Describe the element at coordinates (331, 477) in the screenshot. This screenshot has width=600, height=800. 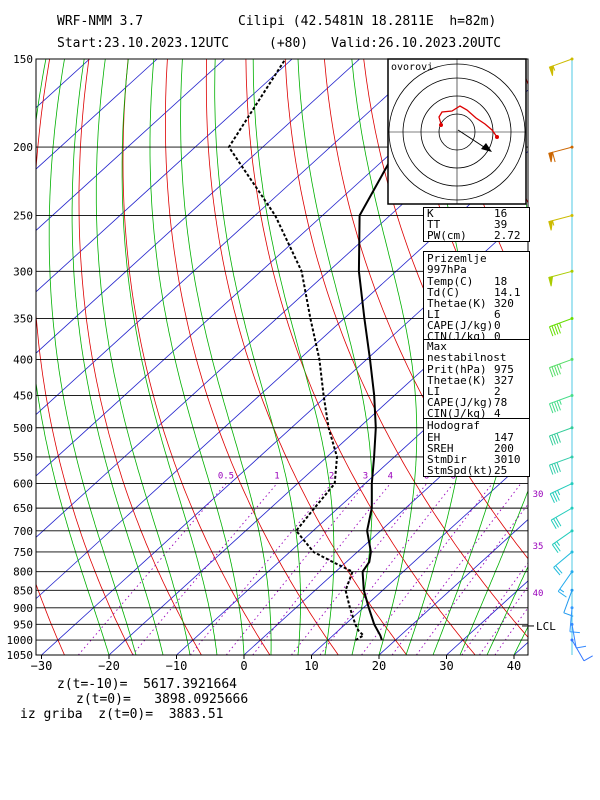
I see `mixing-ratio-label: 2` at that location.